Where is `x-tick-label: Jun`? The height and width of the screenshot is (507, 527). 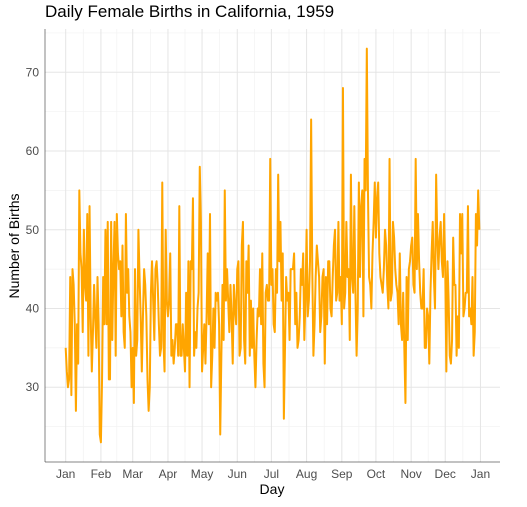 x-tick-label: Jun is located at coordinates (237, 474).